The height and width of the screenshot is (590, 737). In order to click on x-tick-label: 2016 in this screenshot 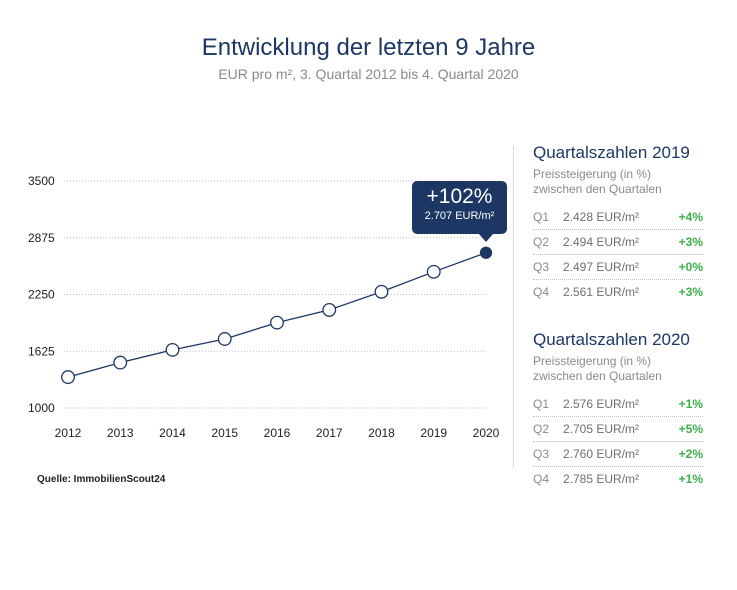, I will do `click(277, 433)`.